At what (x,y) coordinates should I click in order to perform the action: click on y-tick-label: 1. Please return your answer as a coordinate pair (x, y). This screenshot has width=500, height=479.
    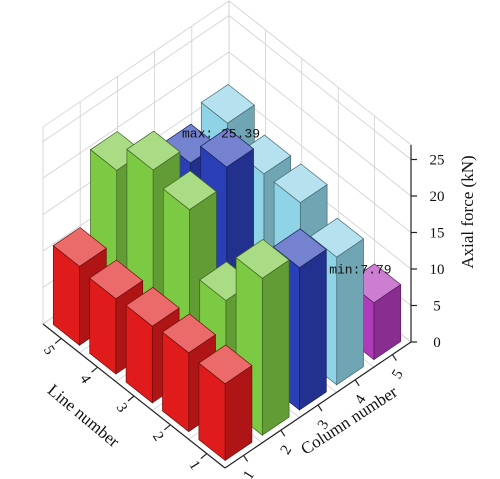
    Looking at the image, I should click on (194, 465).